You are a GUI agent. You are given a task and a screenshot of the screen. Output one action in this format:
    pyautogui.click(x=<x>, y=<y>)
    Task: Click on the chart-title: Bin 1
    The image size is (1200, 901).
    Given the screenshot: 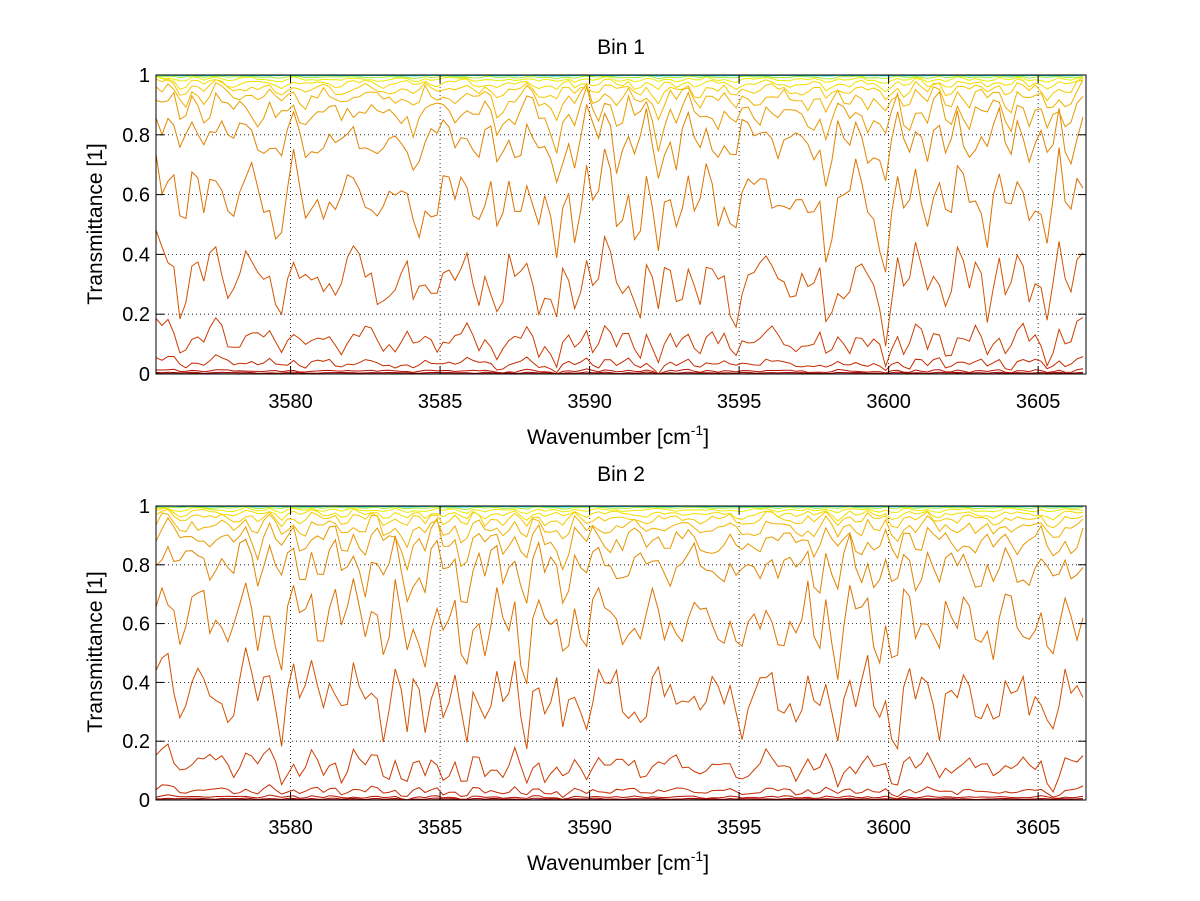 What is the action you would take?
    pyautogui.click(x=621, y=47)
    